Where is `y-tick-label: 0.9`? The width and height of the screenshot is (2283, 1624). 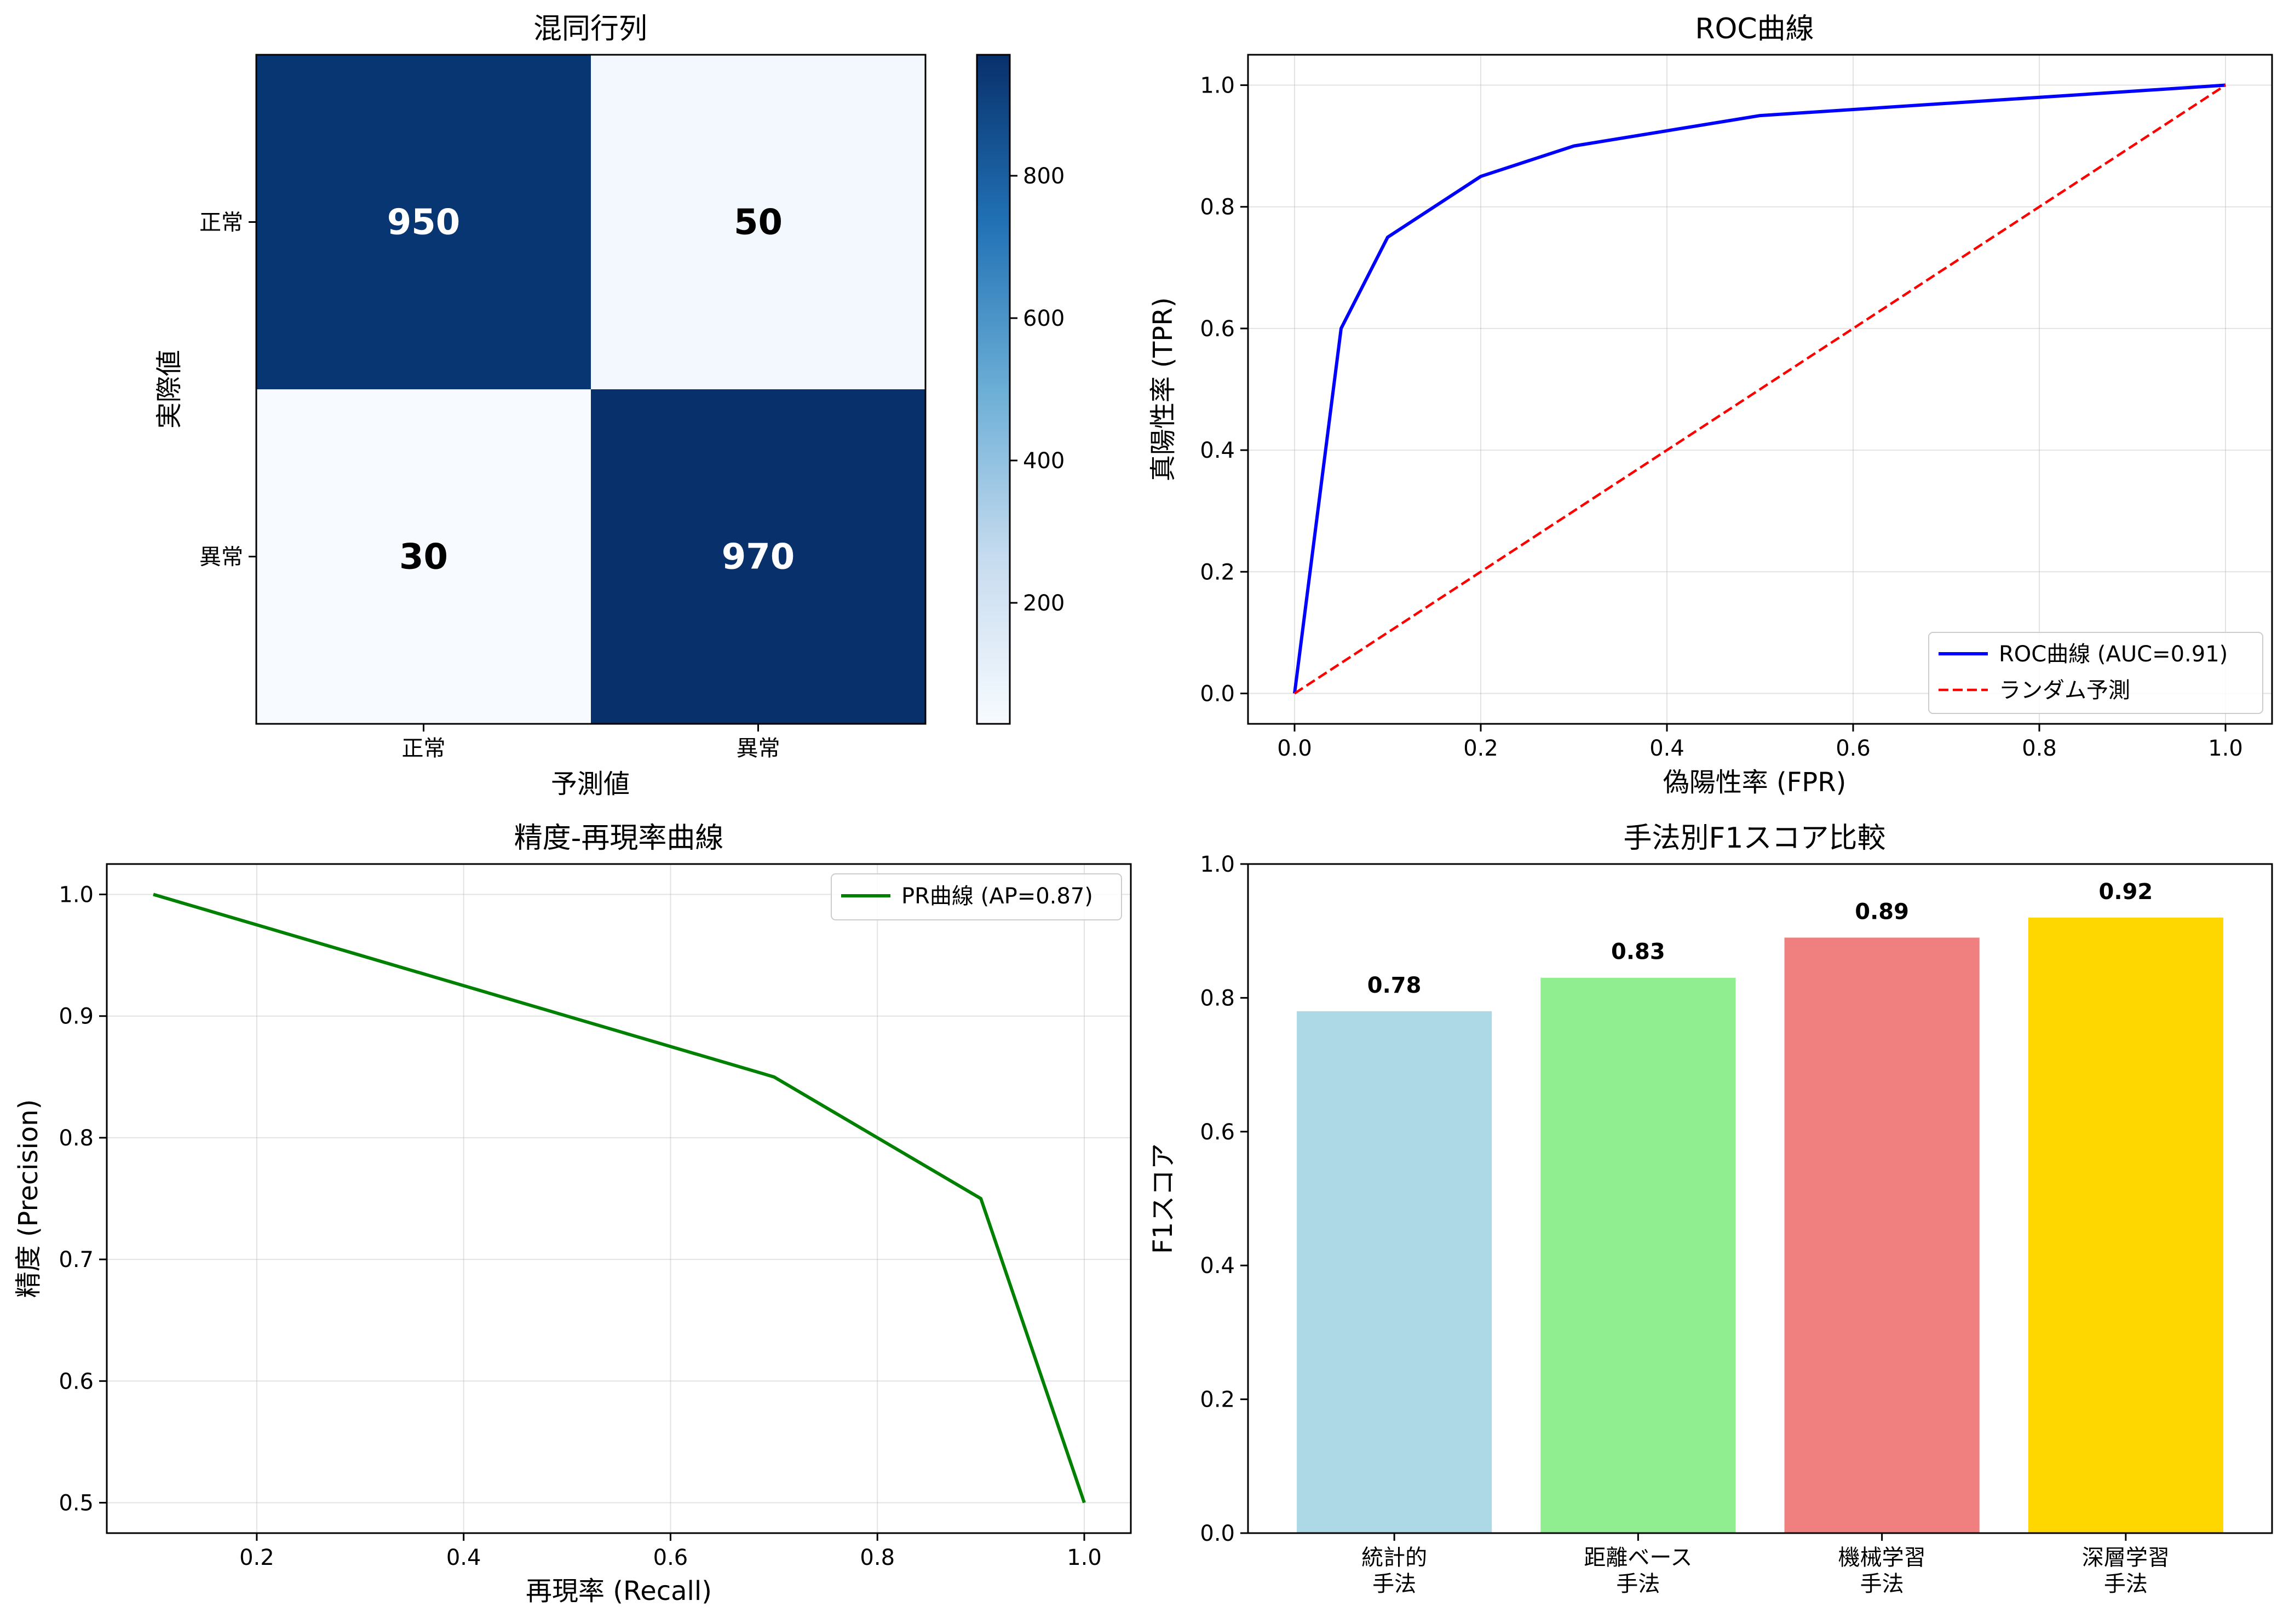
y-tick-label: 0.9 is located at coordinates (76, 1017).